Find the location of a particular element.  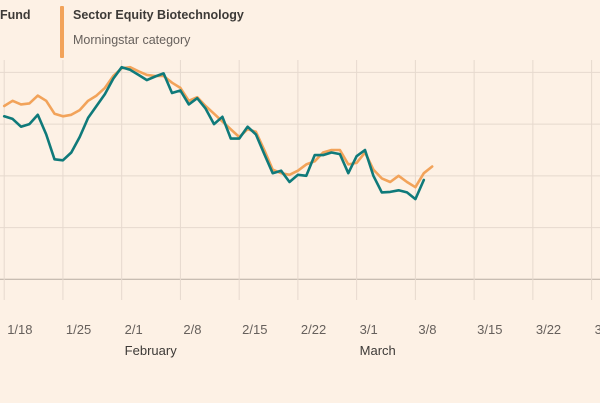

x-tick-label: 3/8 is located at coordinates (427, 329).